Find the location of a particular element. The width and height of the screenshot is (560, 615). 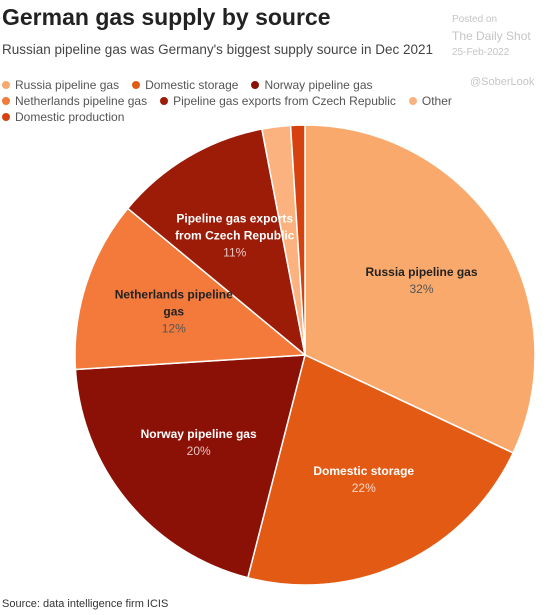

legend-label: Netherlands pipeline gas is located at coordinates (81, 101).